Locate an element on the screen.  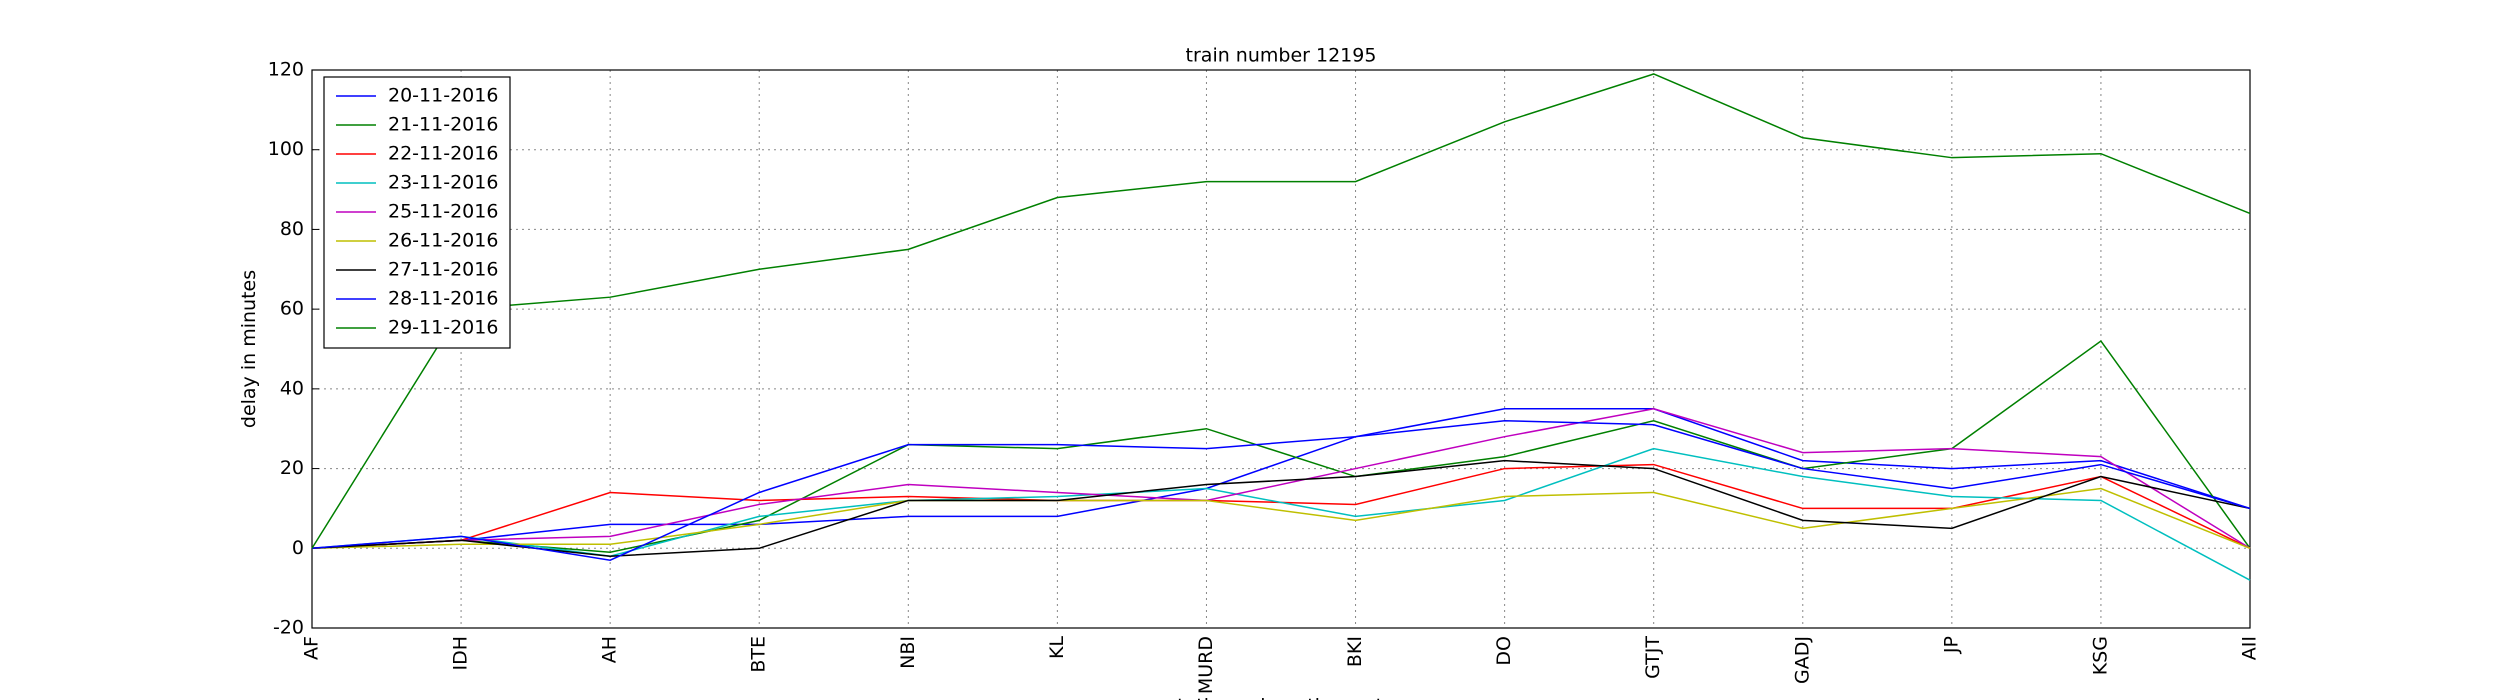
legend-label: 29-11-2016 is located at coordinates (443, 328).